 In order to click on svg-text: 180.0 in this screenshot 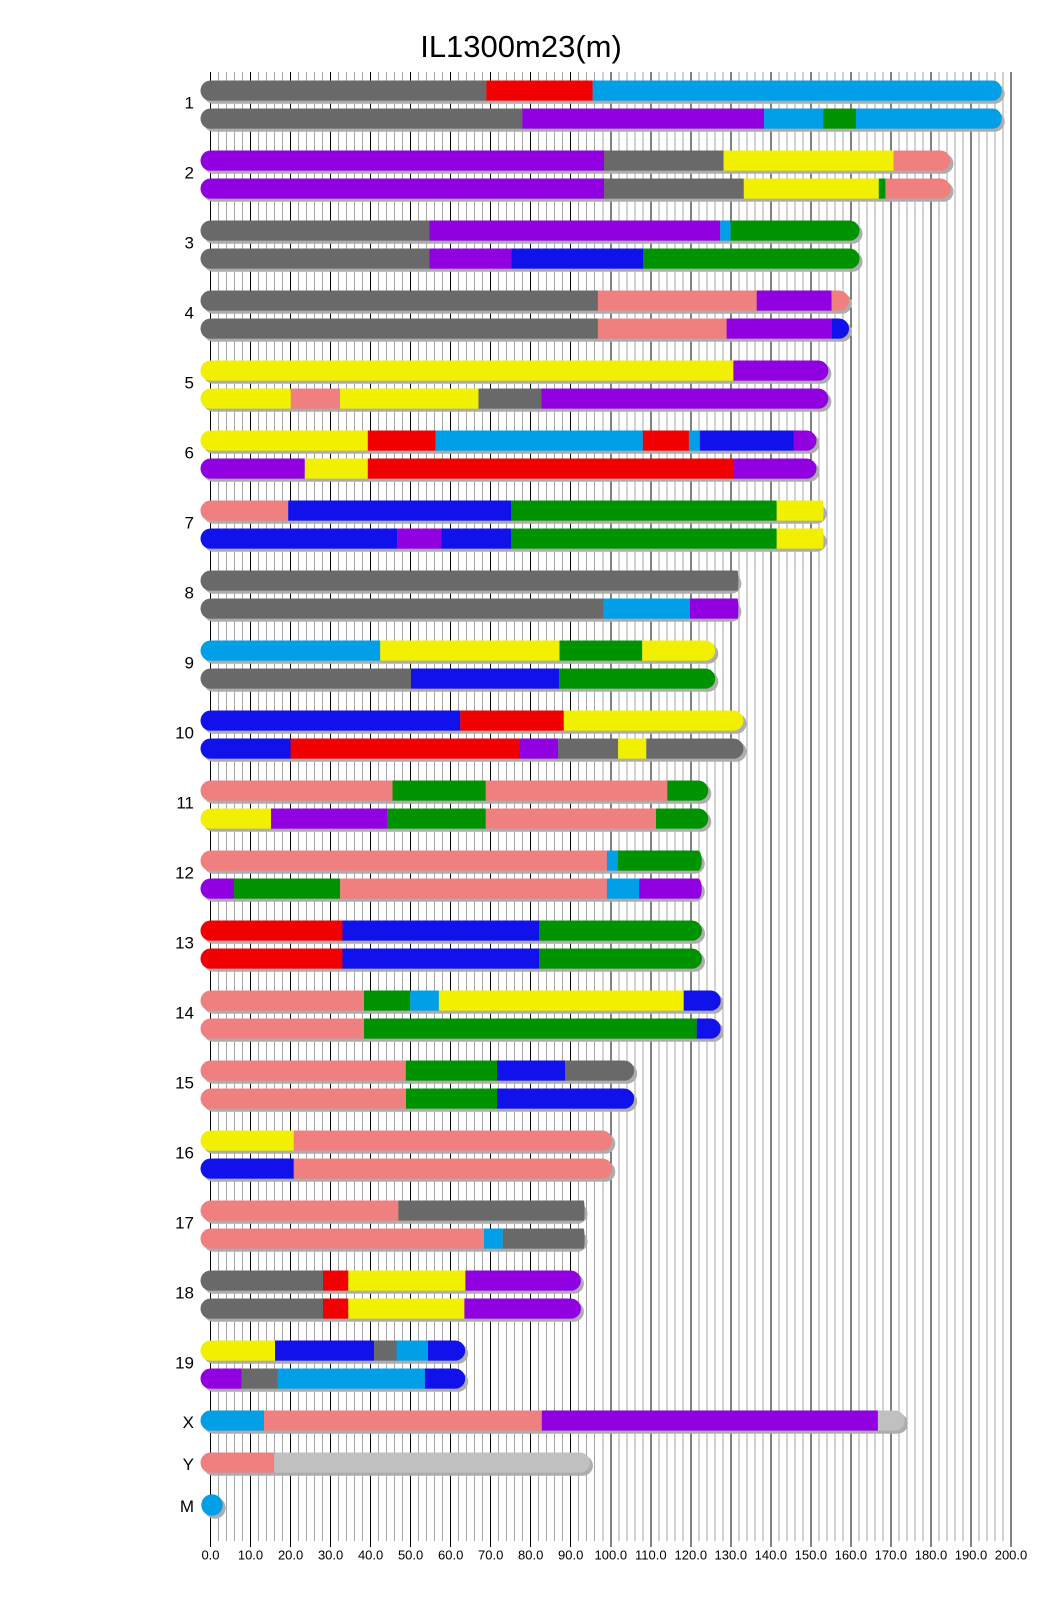, I will do `click(931, 1555)`.